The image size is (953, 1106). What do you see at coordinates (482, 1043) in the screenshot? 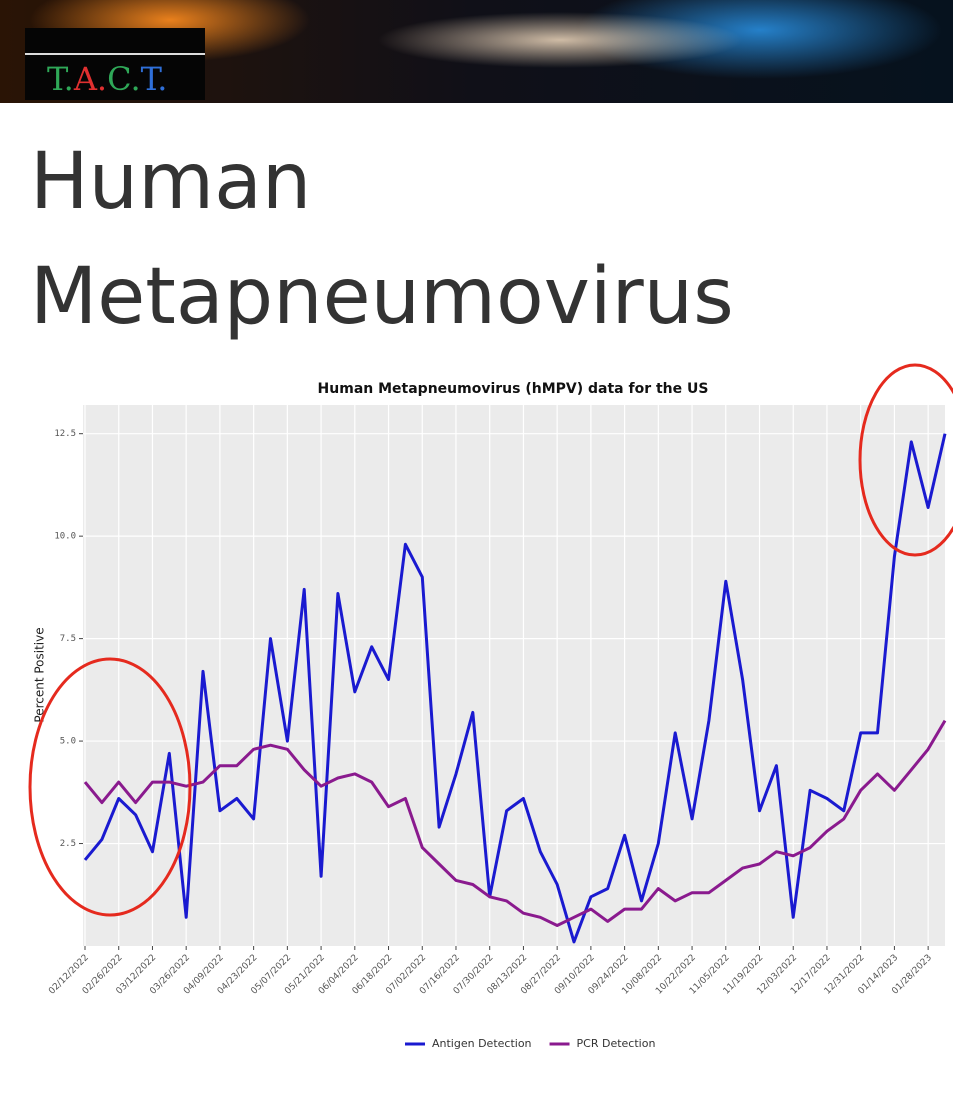
I see `legend-label: Antigen Detection` at bounding box center [482, 1043].